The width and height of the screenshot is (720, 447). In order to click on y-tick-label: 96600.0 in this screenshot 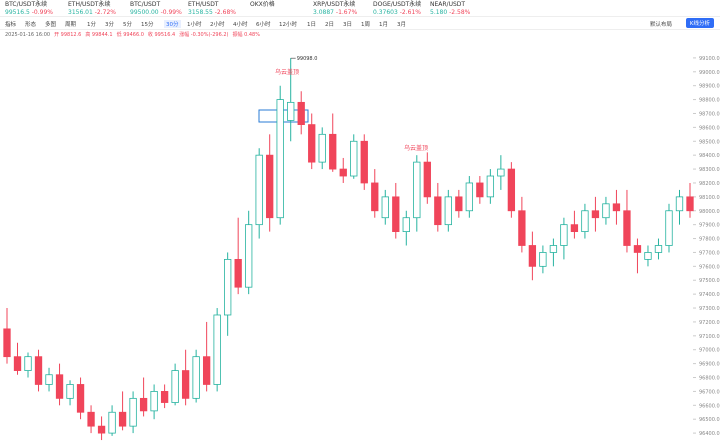, I will do `click(709, 406)`.